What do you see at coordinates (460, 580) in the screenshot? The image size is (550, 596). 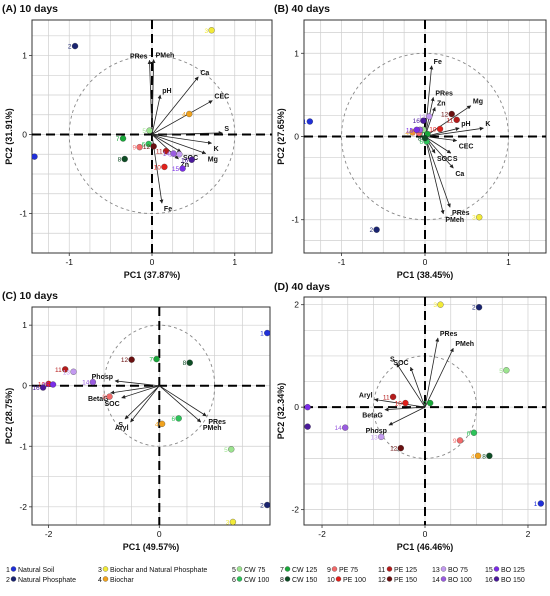 I see `legend-label: BO 100` at bounding box center [460, 580].